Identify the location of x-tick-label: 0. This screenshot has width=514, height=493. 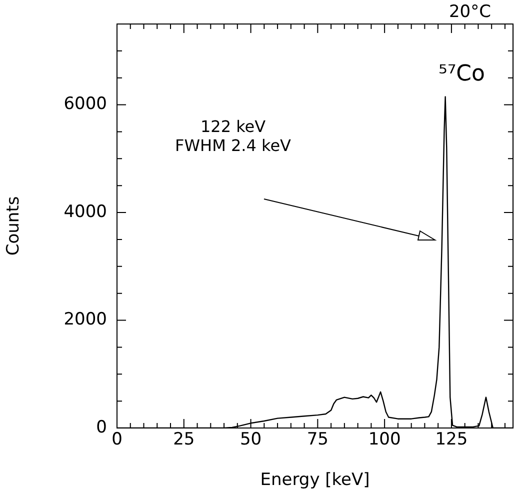
(117, 440).